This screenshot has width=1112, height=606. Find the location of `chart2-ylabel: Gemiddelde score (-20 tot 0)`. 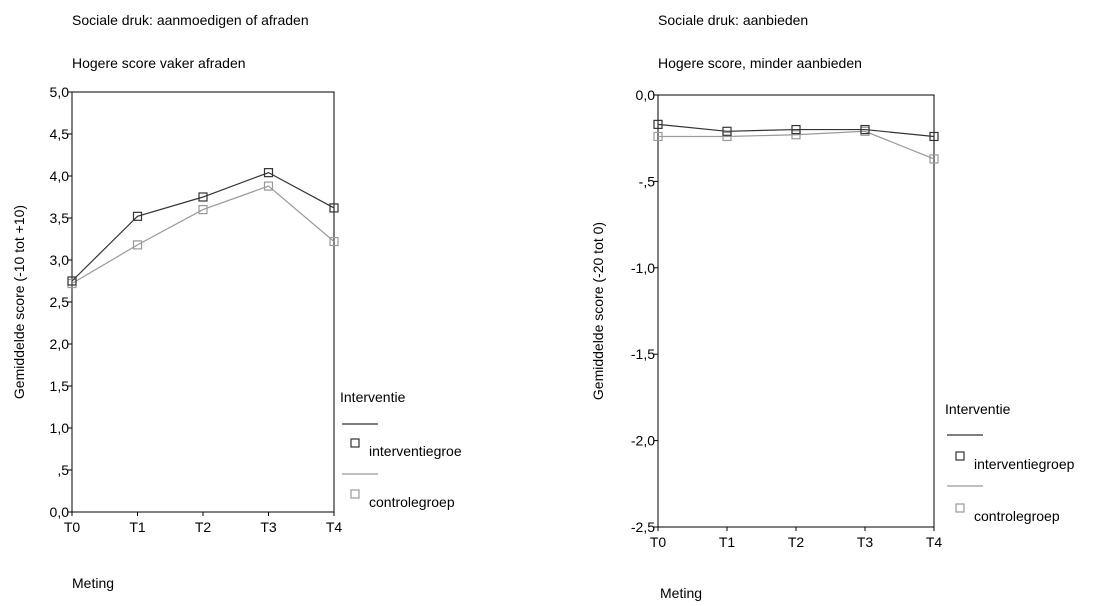

chart2-ylabel: Gemiddelde score (-20 tot 0) is located at coordinates (598, 311).